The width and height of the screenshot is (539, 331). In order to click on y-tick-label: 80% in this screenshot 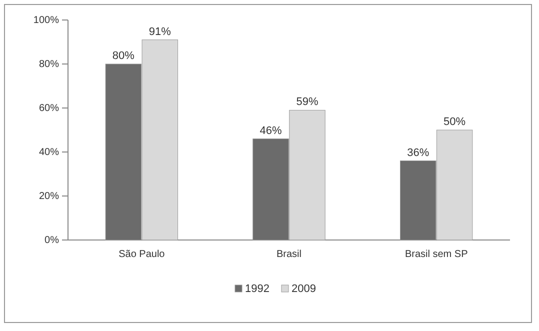, I will do `click(49, 64)`.